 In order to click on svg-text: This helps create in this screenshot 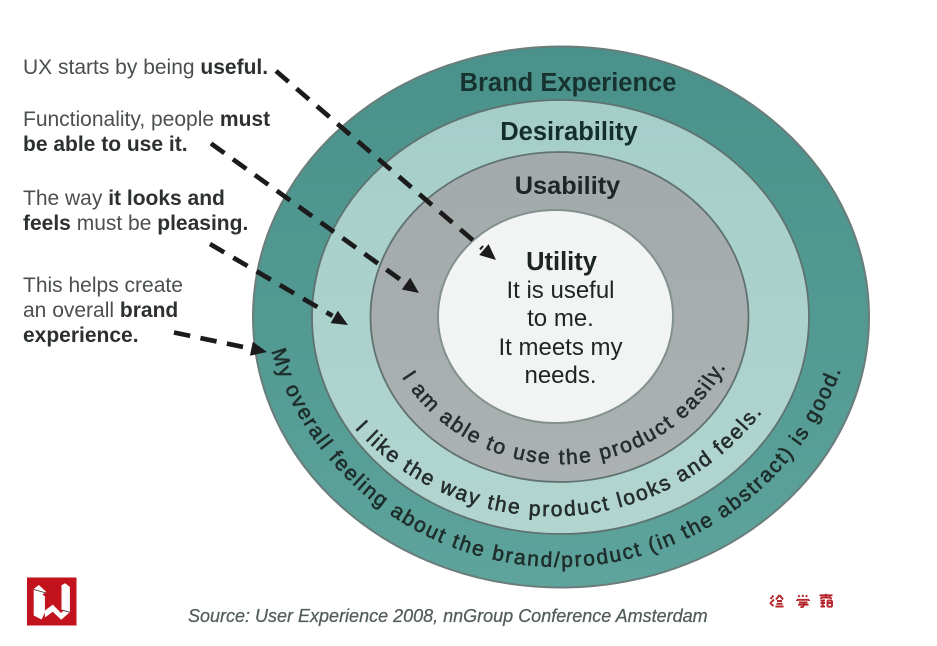, I will do `click(103, 285)`.